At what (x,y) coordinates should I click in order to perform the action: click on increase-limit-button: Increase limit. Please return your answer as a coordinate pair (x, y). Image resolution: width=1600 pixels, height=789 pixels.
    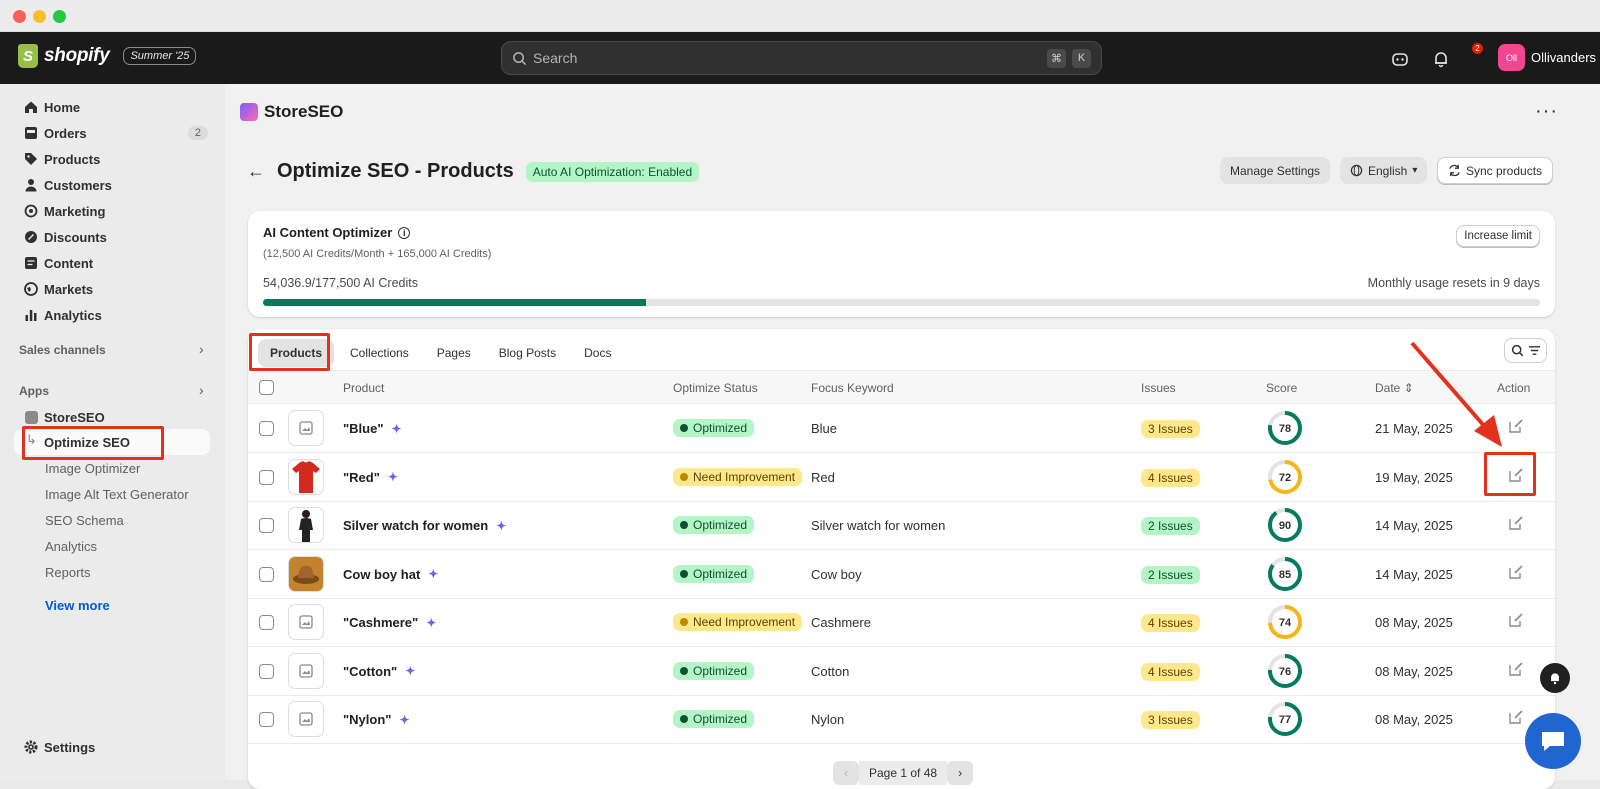
    Looking at the image, I should click on (1498, 236).